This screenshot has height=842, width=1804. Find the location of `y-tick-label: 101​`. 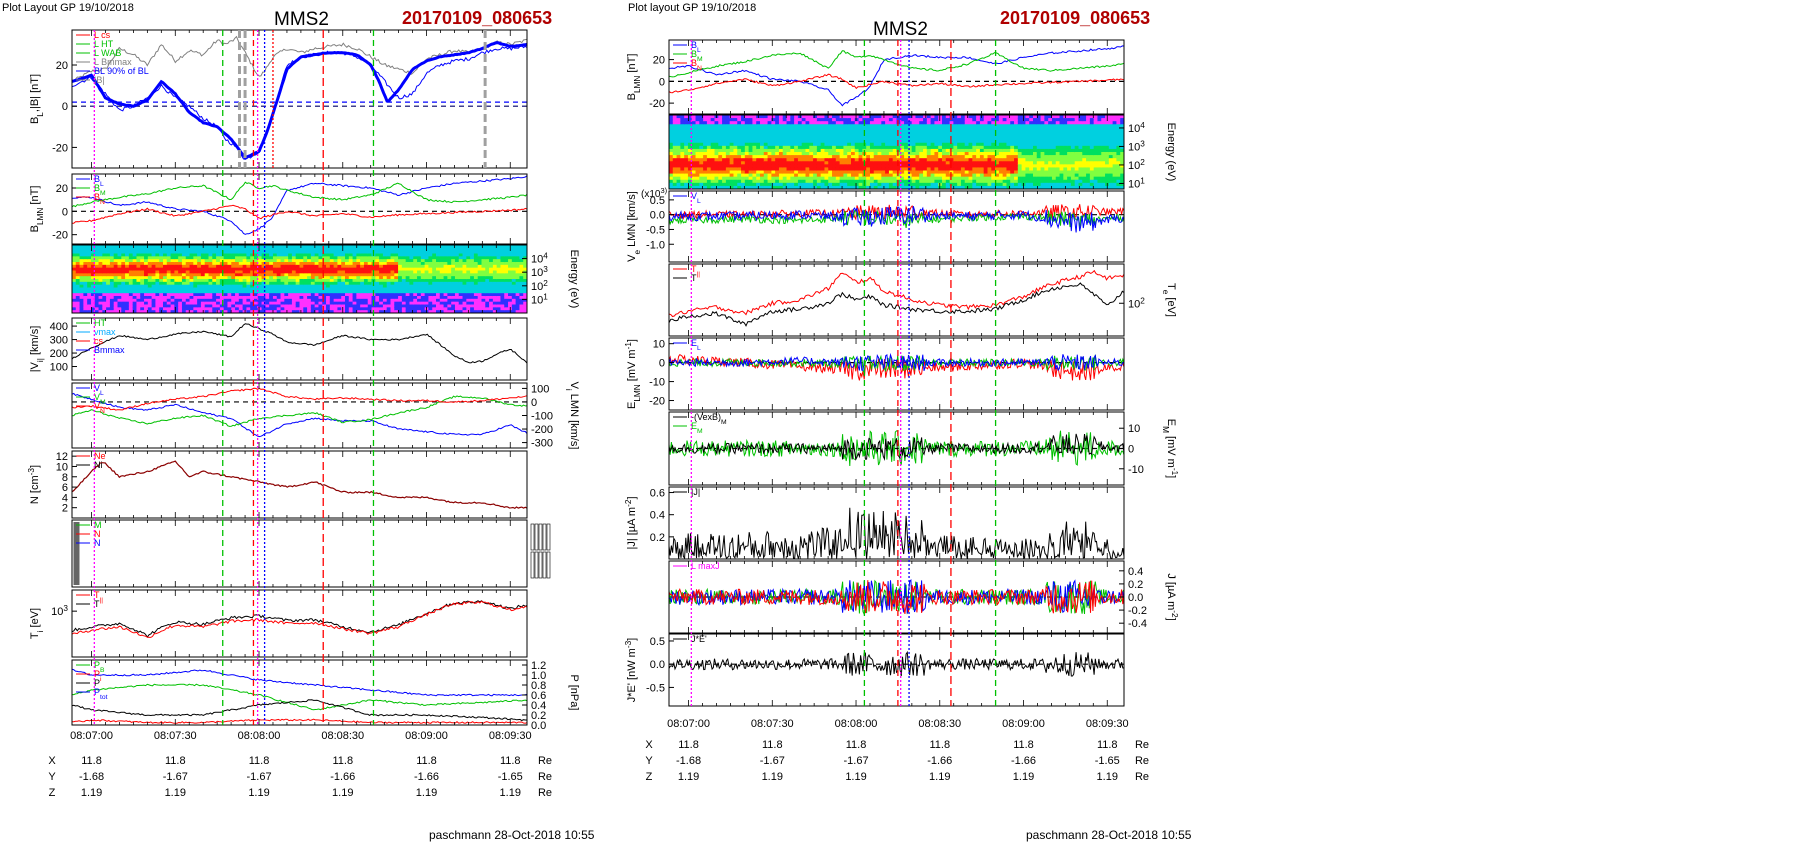

y-tick-label: 101​ is located at coordinates (539, 299).